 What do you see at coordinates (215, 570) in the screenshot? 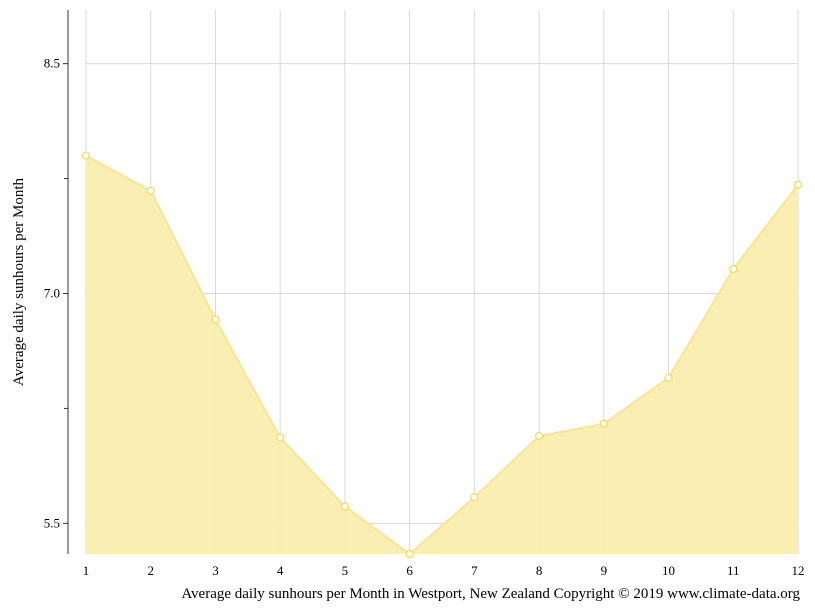
I see `x-tick-label: 3` at bounding box center [215, 570].